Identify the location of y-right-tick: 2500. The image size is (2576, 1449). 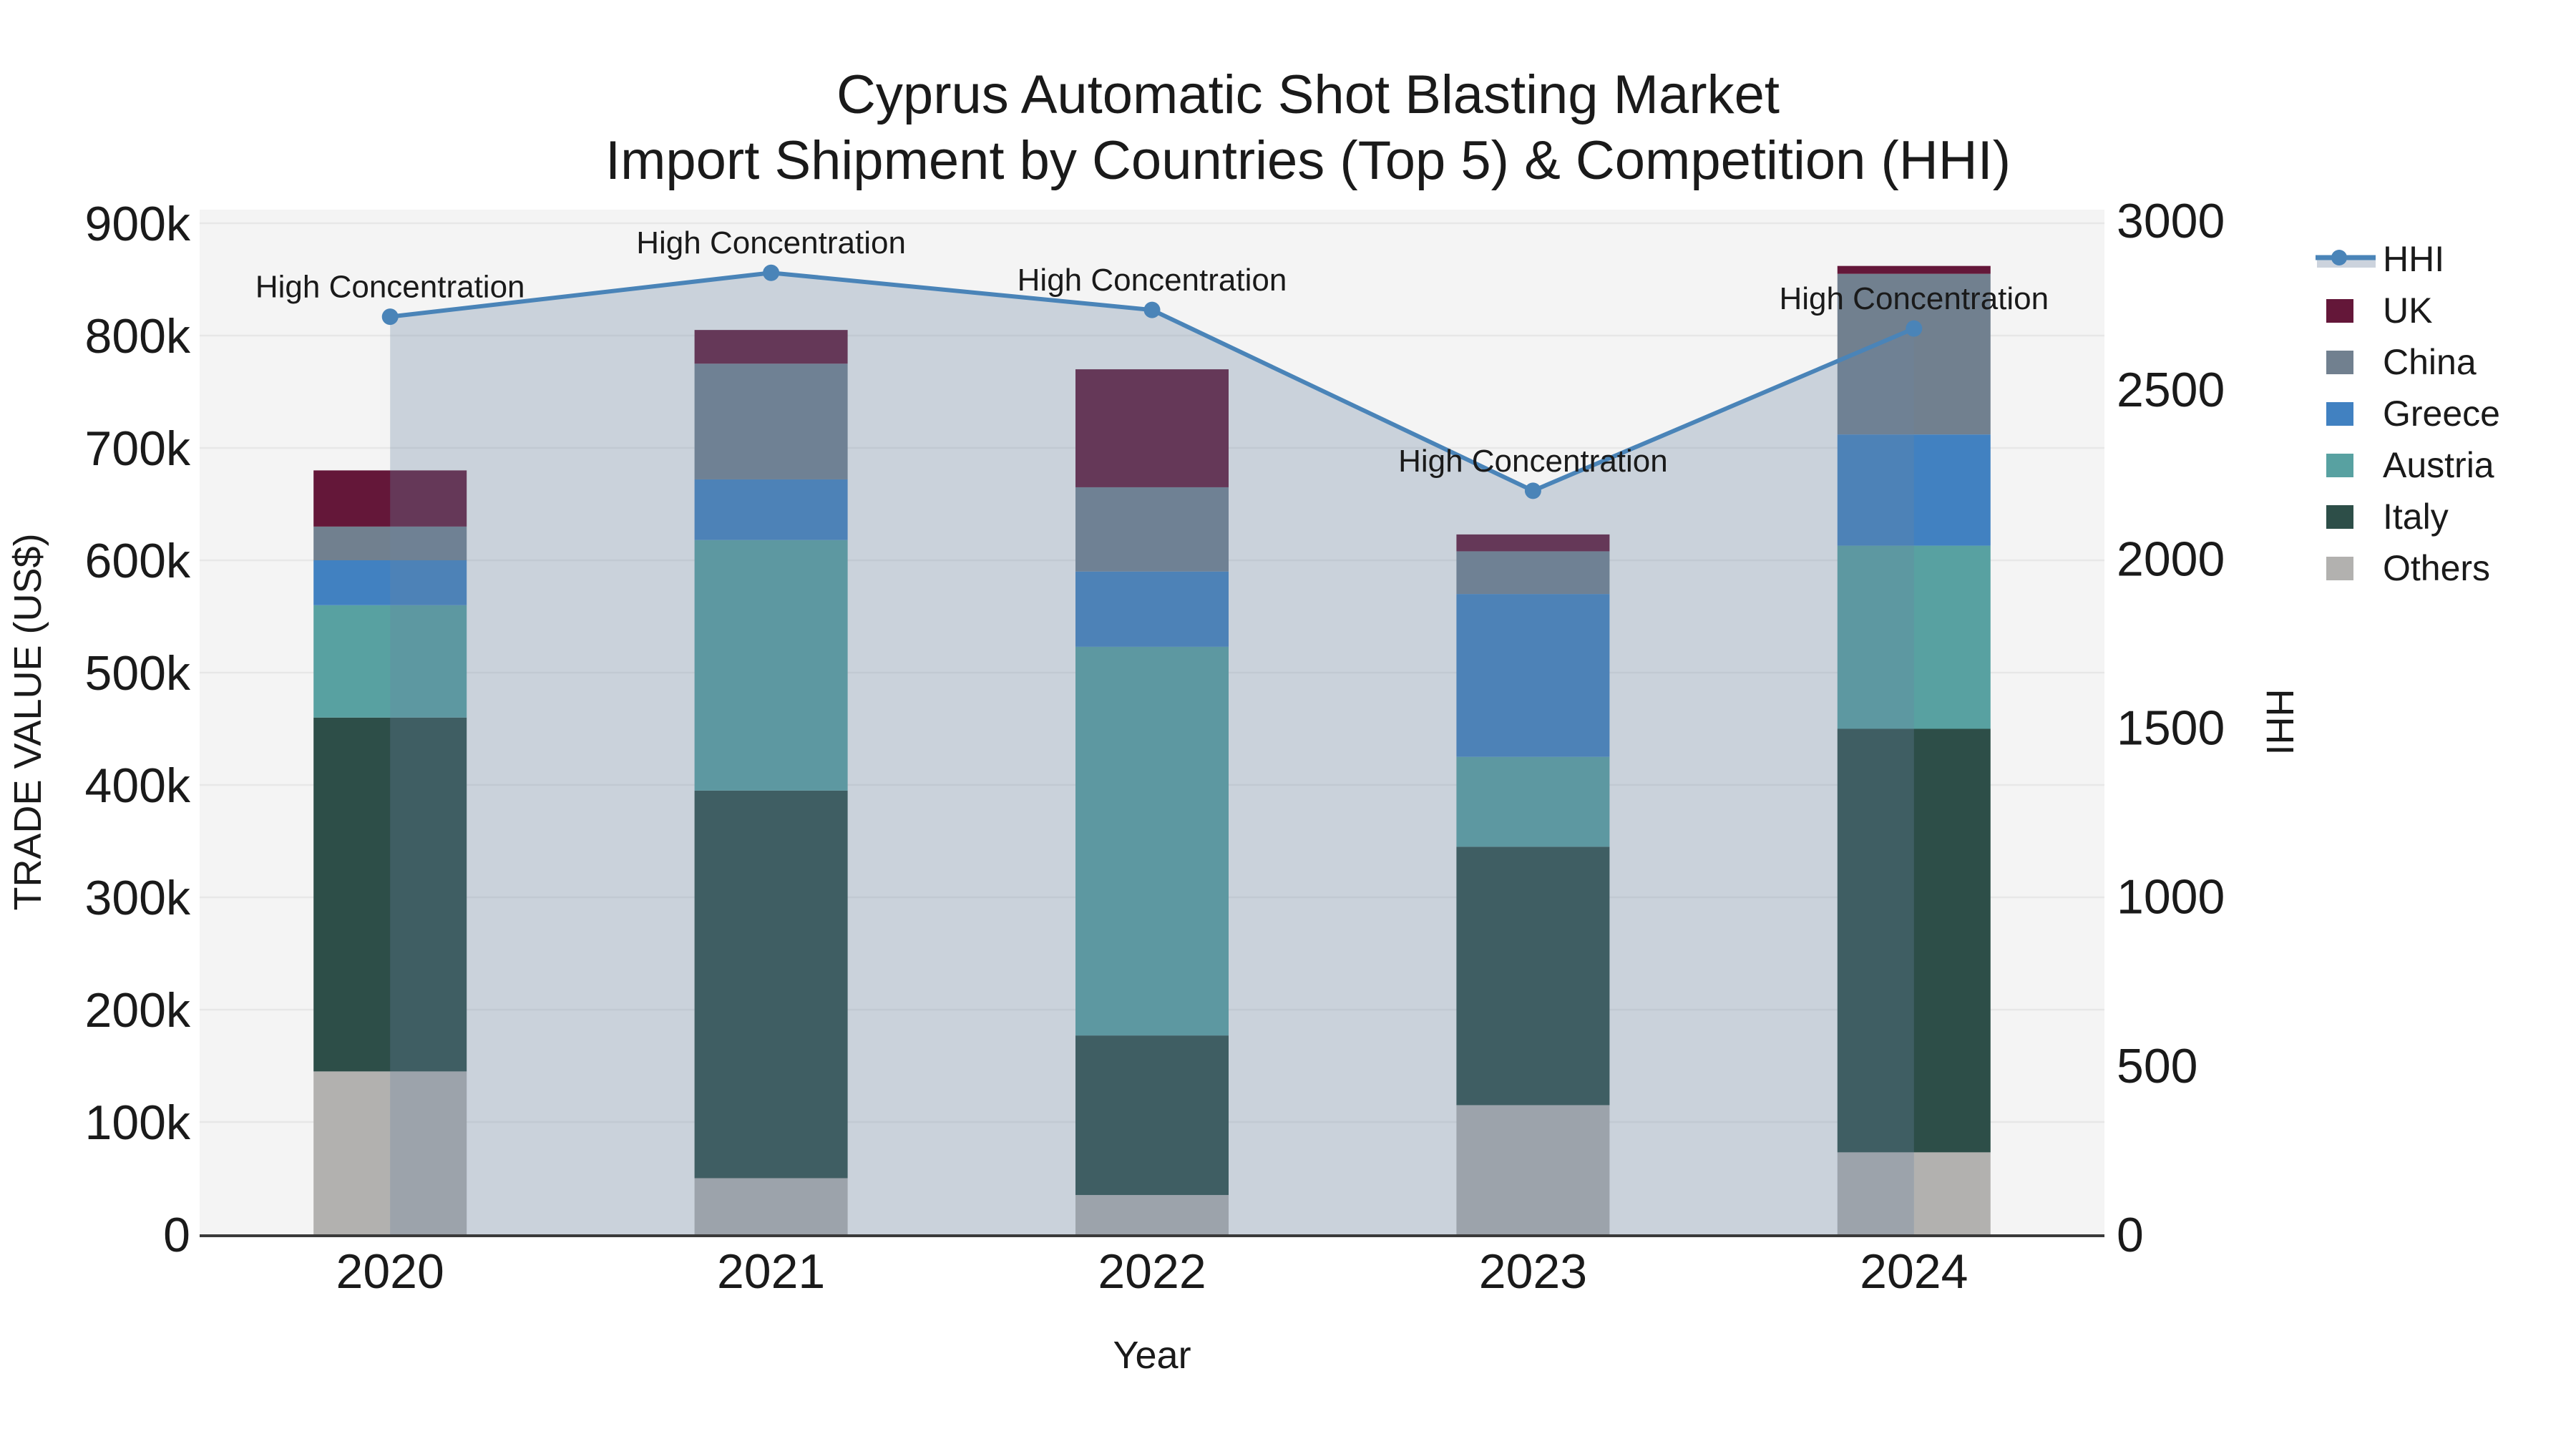
(2171, 390).